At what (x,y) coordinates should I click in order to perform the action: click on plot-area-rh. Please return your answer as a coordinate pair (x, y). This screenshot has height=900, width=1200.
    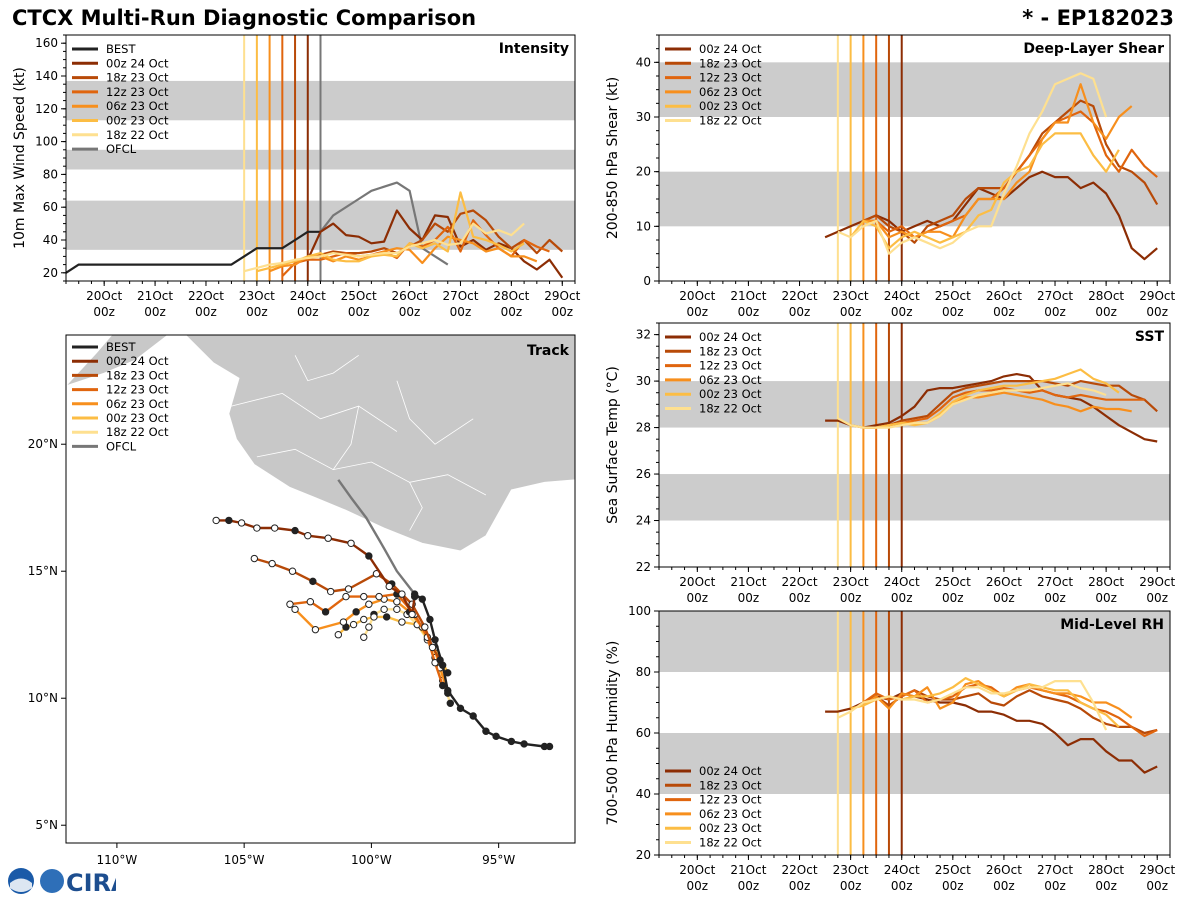
    Looking at the image, I should click on (914, 733).